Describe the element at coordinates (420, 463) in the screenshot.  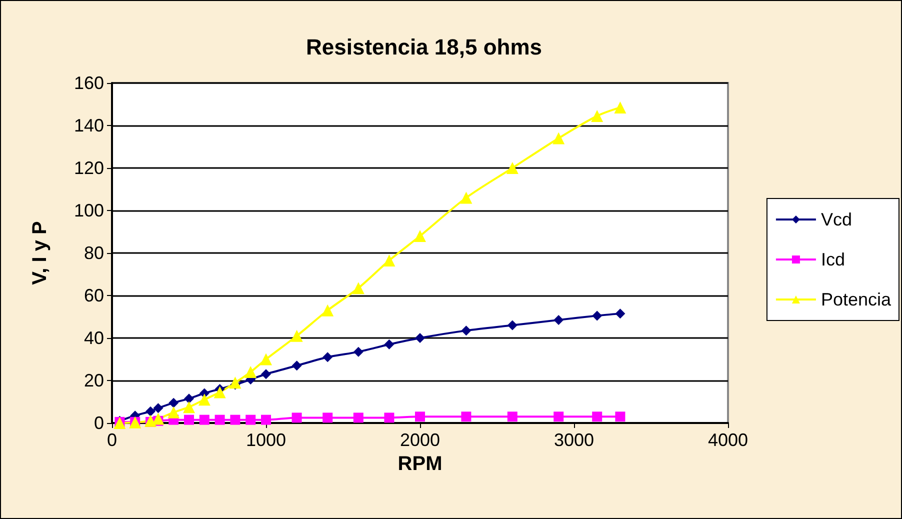
I see `x-axis-title: RPM` at that location.